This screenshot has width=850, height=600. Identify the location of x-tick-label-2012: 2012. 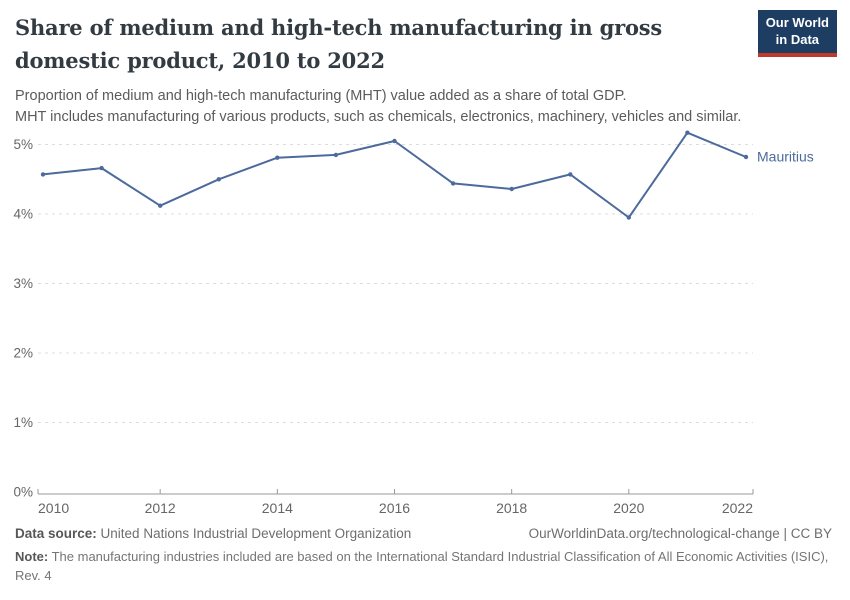
(160, 508).